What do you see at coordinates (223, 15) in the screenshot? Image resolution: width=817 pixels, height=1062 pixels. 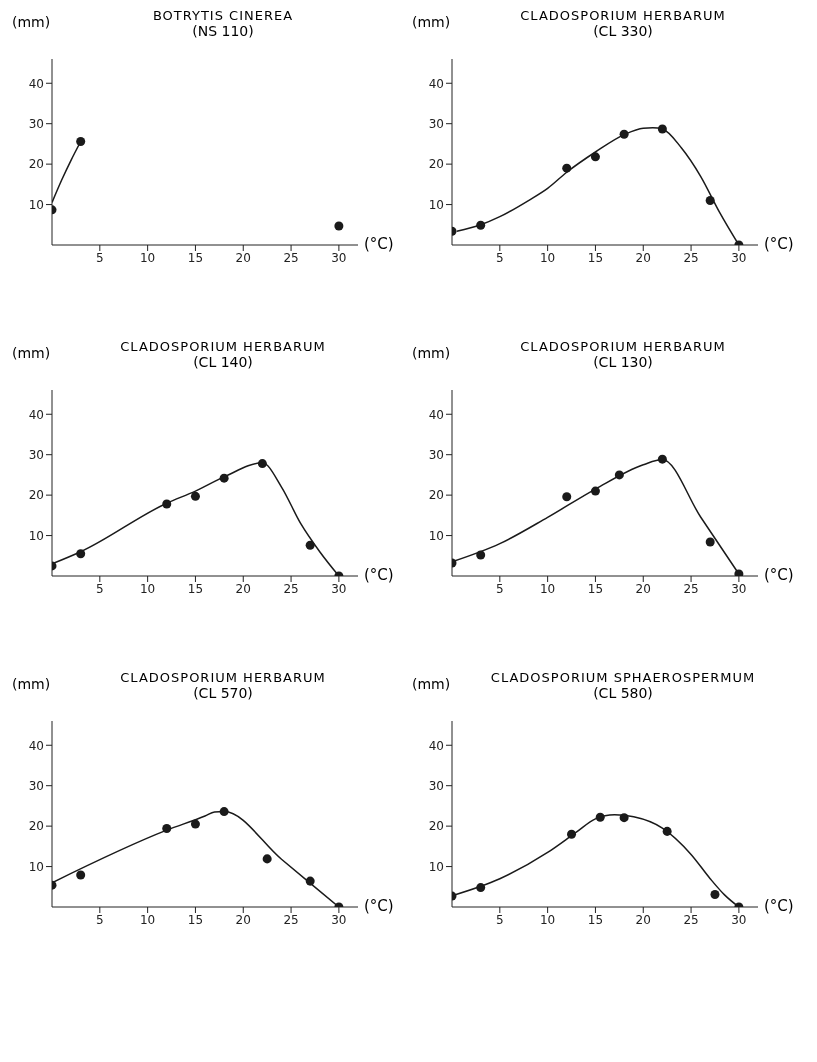 I see `chart-title: BOTRYTIS CINEREA` at bounding box center [223, 15].